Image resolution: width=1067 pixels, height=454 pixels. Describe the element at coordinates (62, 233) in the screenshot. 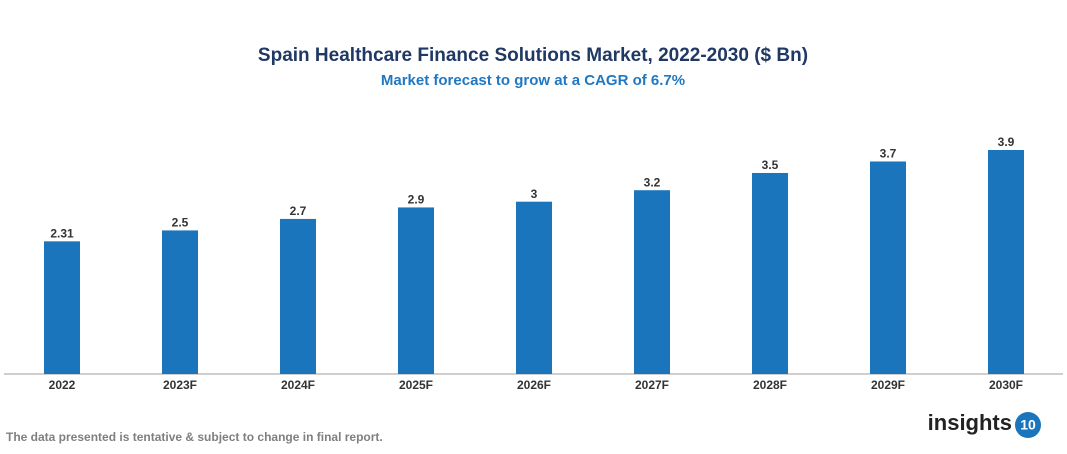

I see `value-label: 2.31` at that location.